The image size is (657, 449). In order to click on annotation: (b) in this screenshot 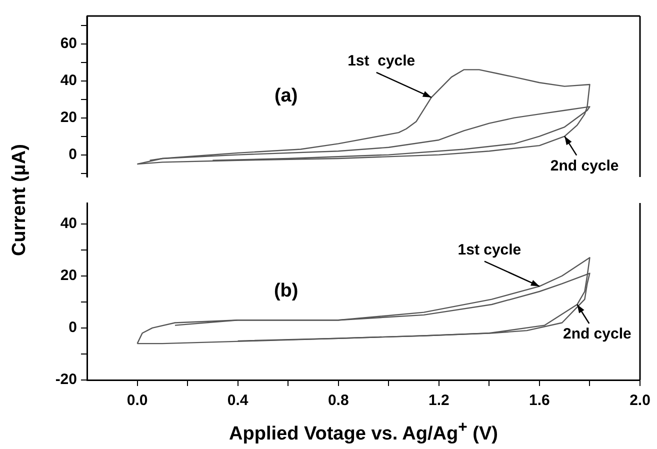, I will do `click(286, 291)`.